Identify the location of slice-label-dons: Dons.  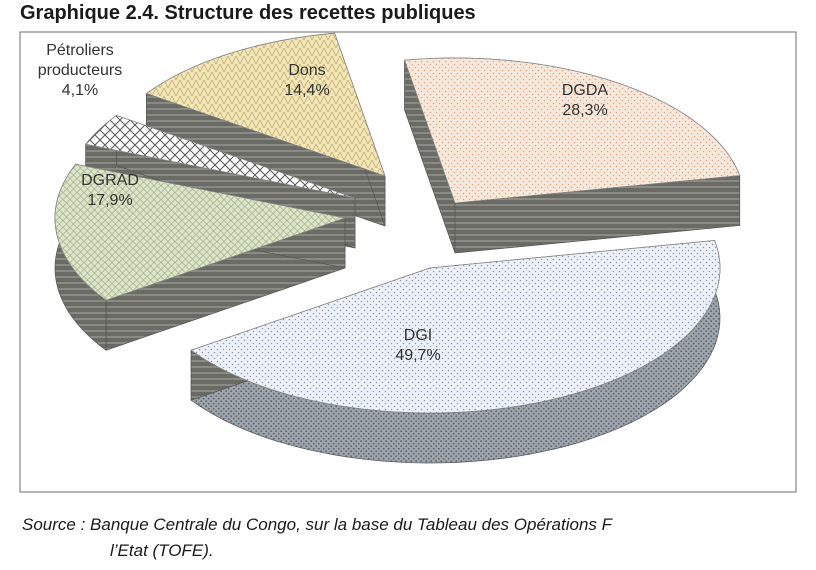
(306, 70).